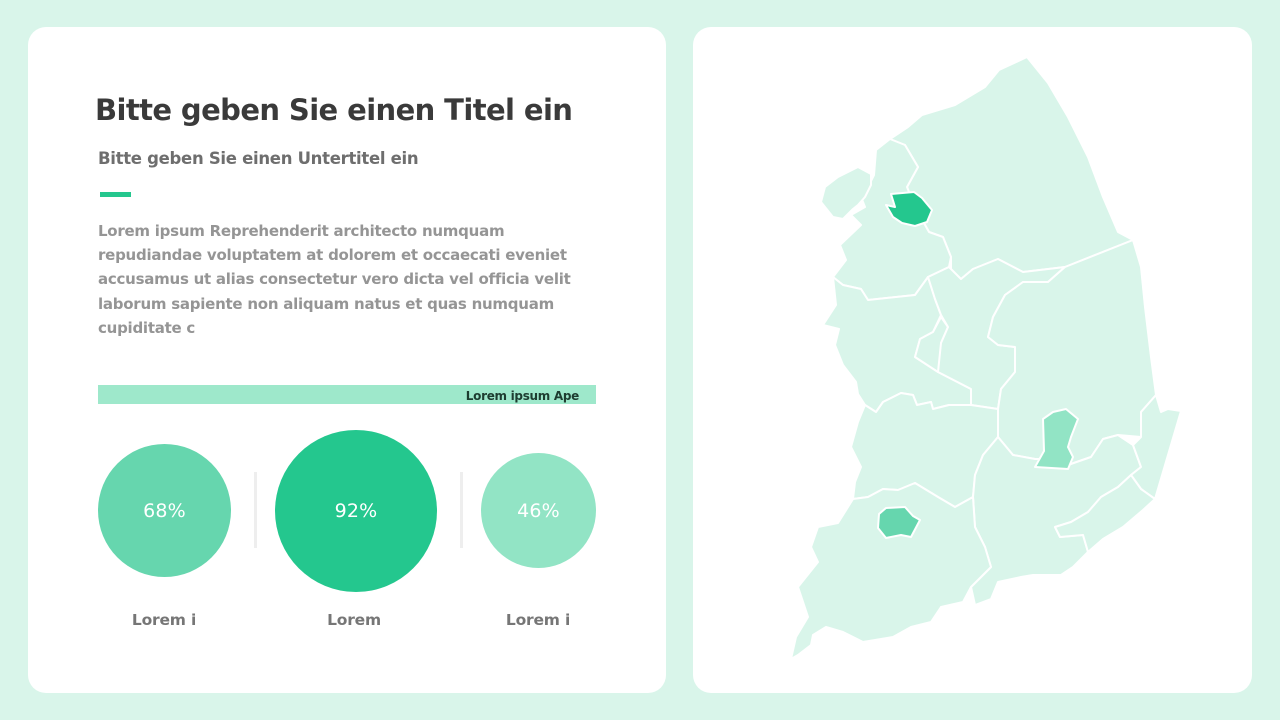  Describe the element at coordinates (354, 620) in the screenshot. I see `stat-label: Lorem` at that location.